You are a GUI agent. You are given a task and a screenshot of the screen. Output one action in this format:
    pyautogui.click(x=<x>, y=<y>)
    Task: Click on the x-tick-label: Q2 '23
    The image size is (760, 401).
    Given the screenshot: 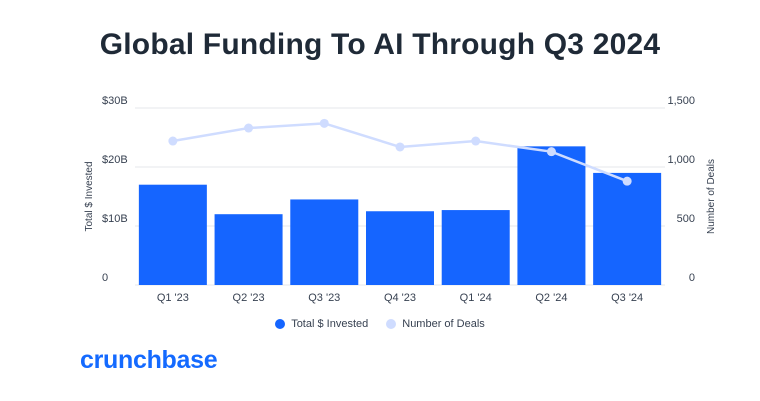 What is the action you would take?
    pyautogui.click(x=249, y=298)
    